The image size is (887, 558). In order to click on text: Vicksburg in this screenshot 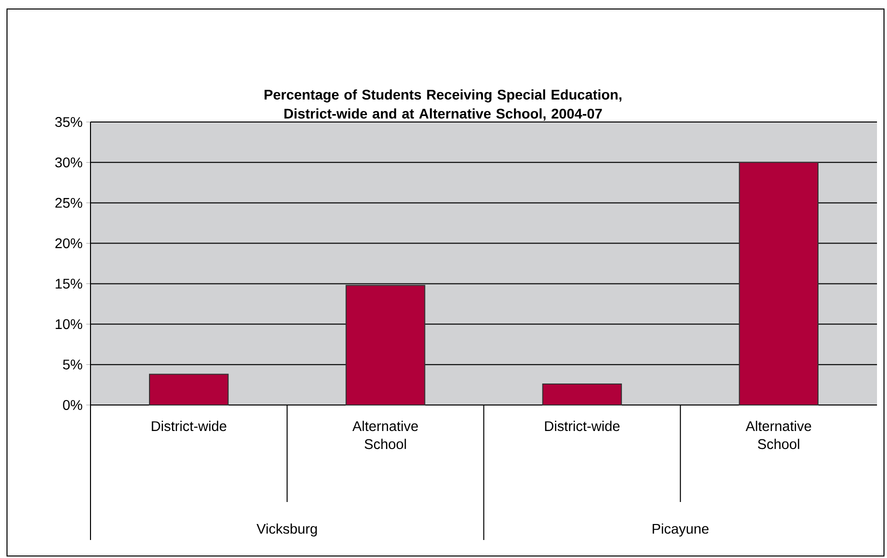, I will do `click(286, 530)`.